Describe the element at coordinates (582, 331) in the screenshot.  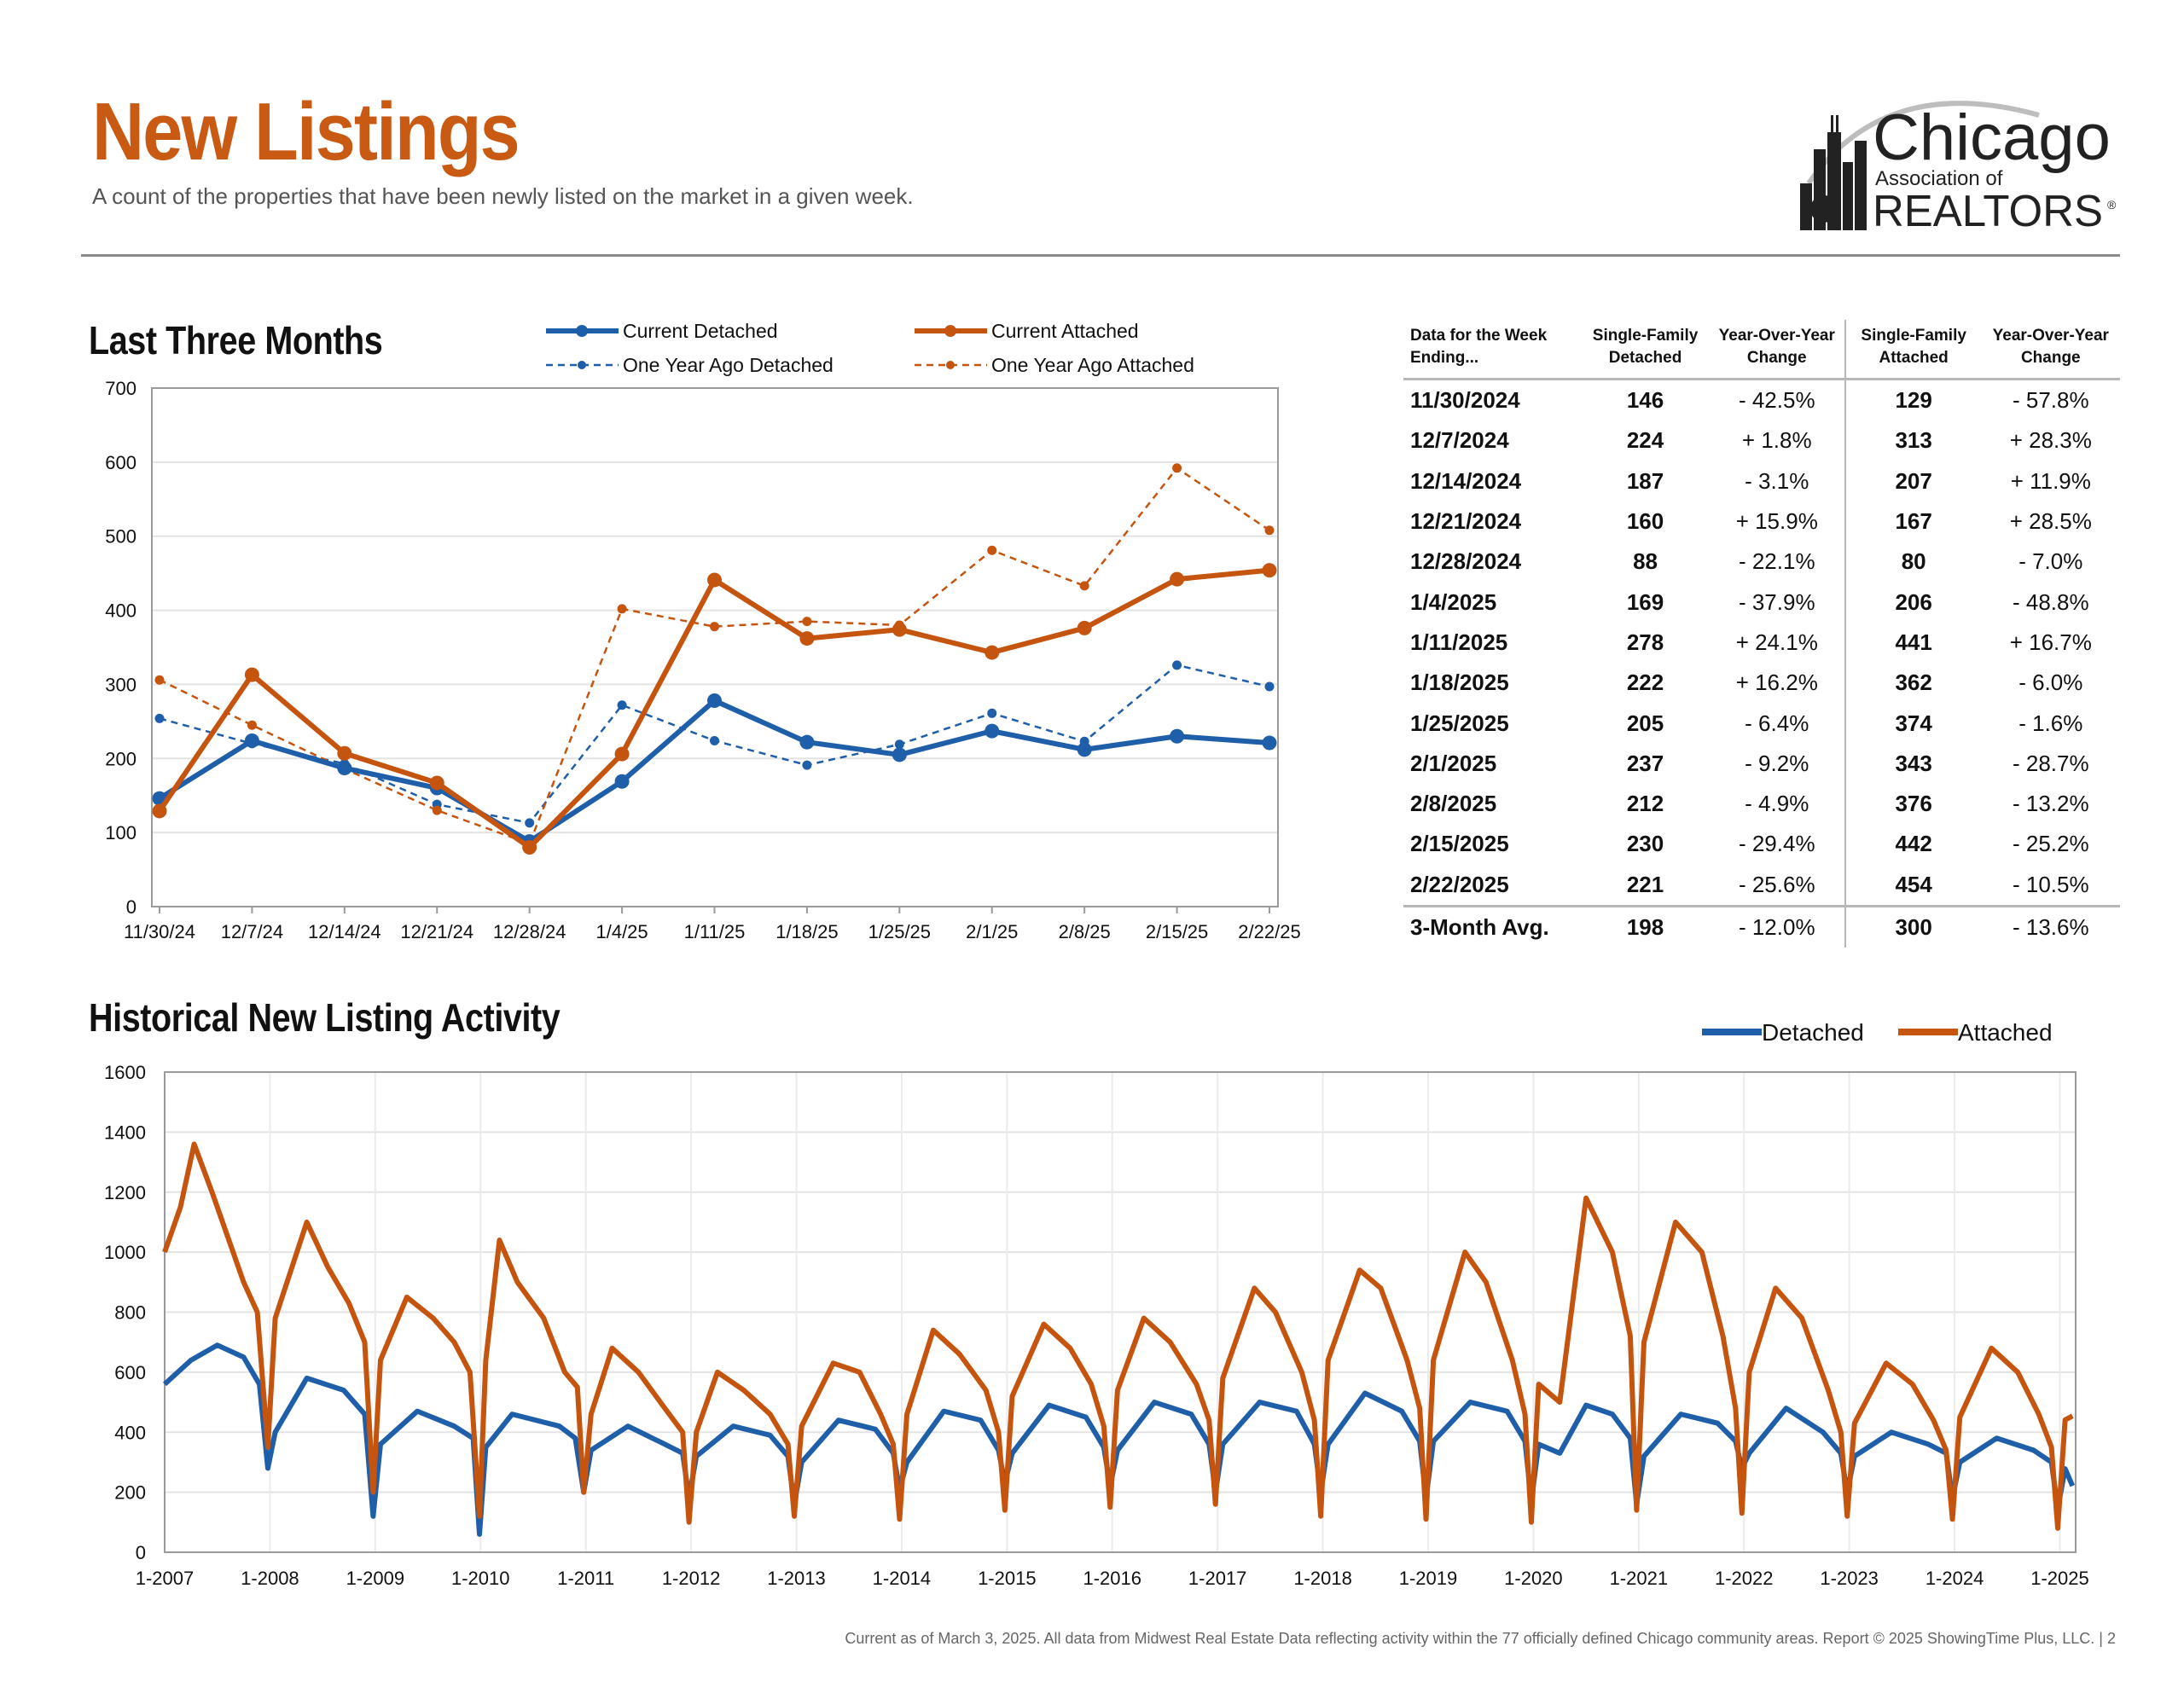
I see `legend-marker` at that location.